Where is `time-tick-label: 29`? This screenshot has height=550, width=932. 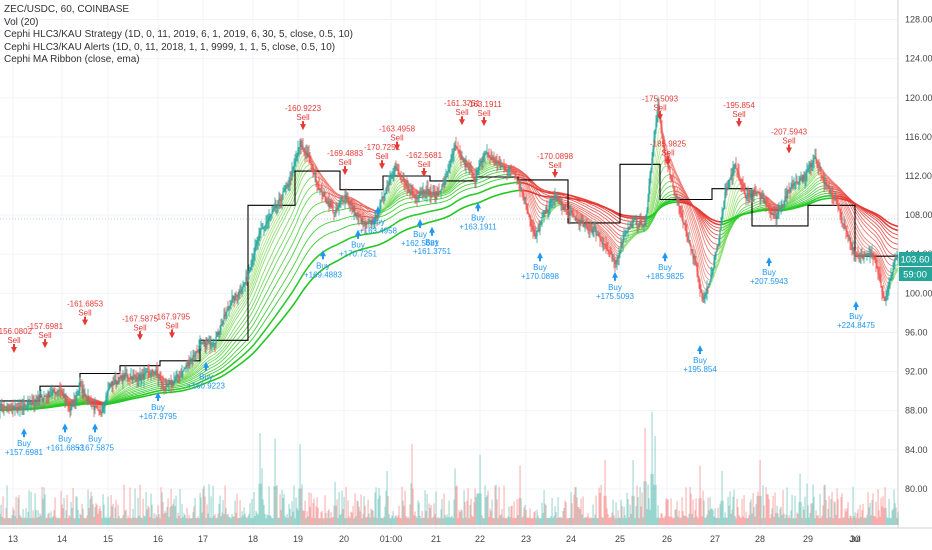 time-tick-label: 29 is located at coordinates (808, 539).